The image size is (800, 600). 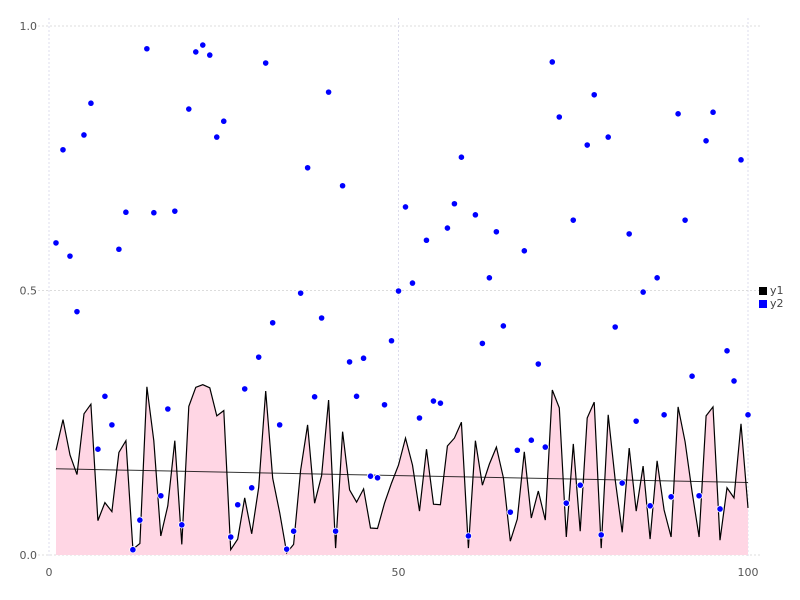 I want to click on legend-swatch-y1, so click(x=763, y=290).